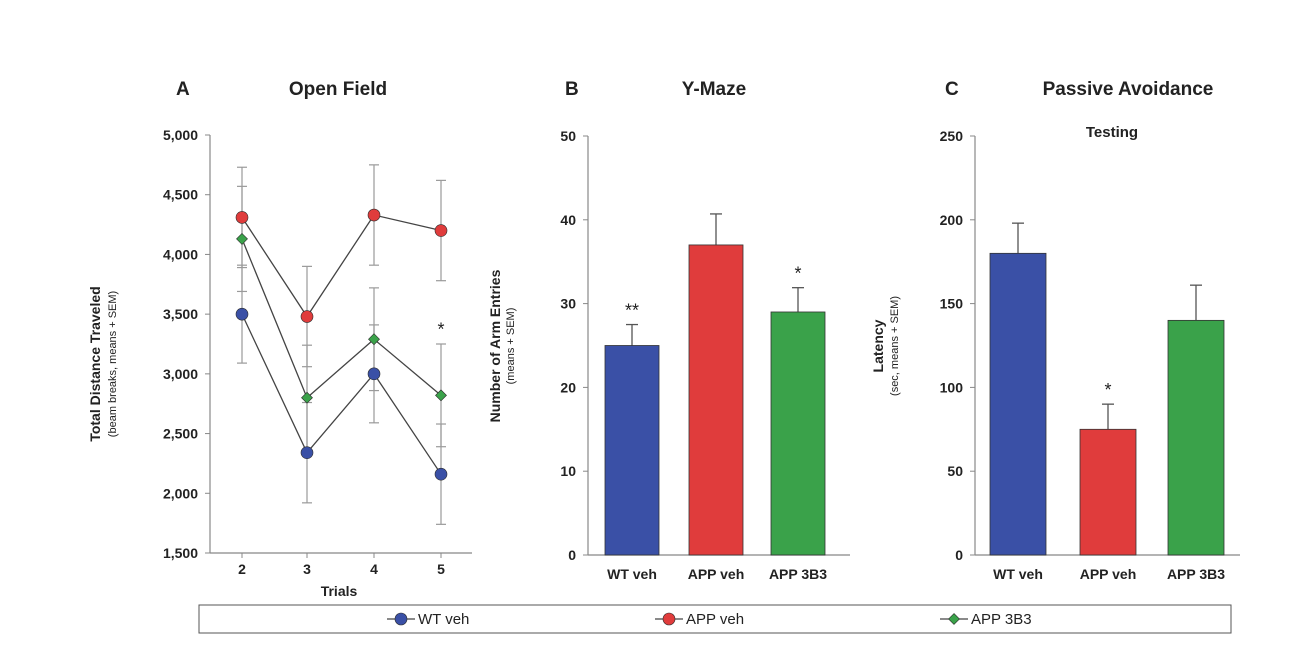 This screenshot has width=1300, height=660. Describe the element at coordinates (338, 89) in the screenshot. I see `panel-a-title: Open Field` at that location.